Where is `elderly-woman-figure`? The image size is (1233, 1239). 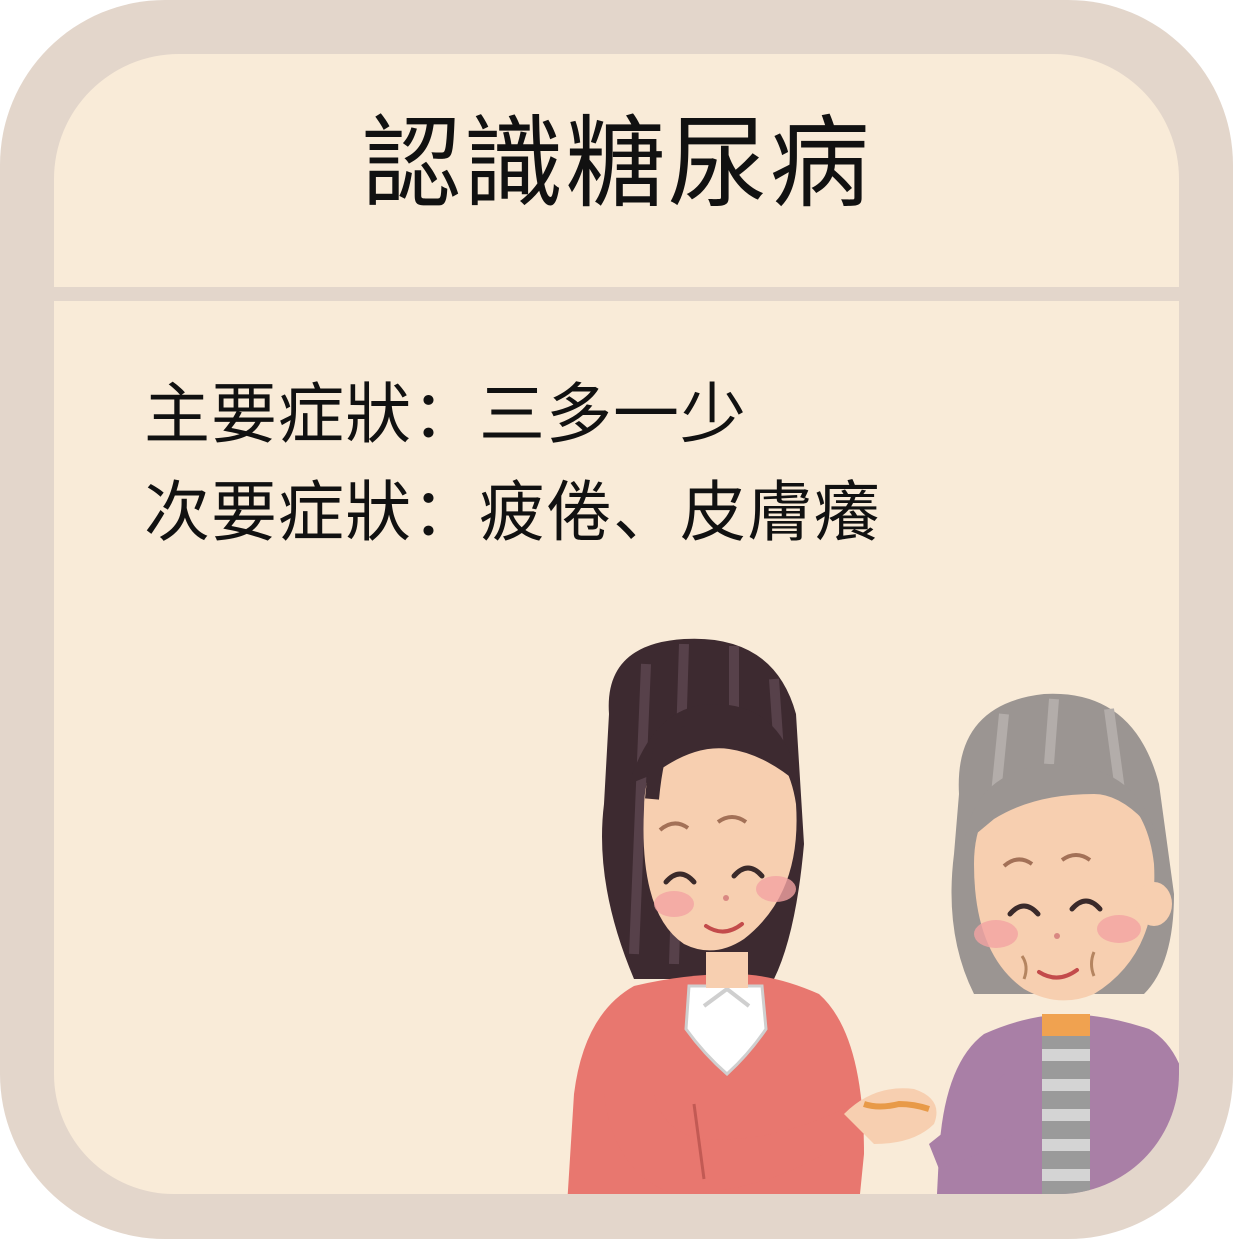
elderly-woman-figure is located at coordinates (1054, 943).